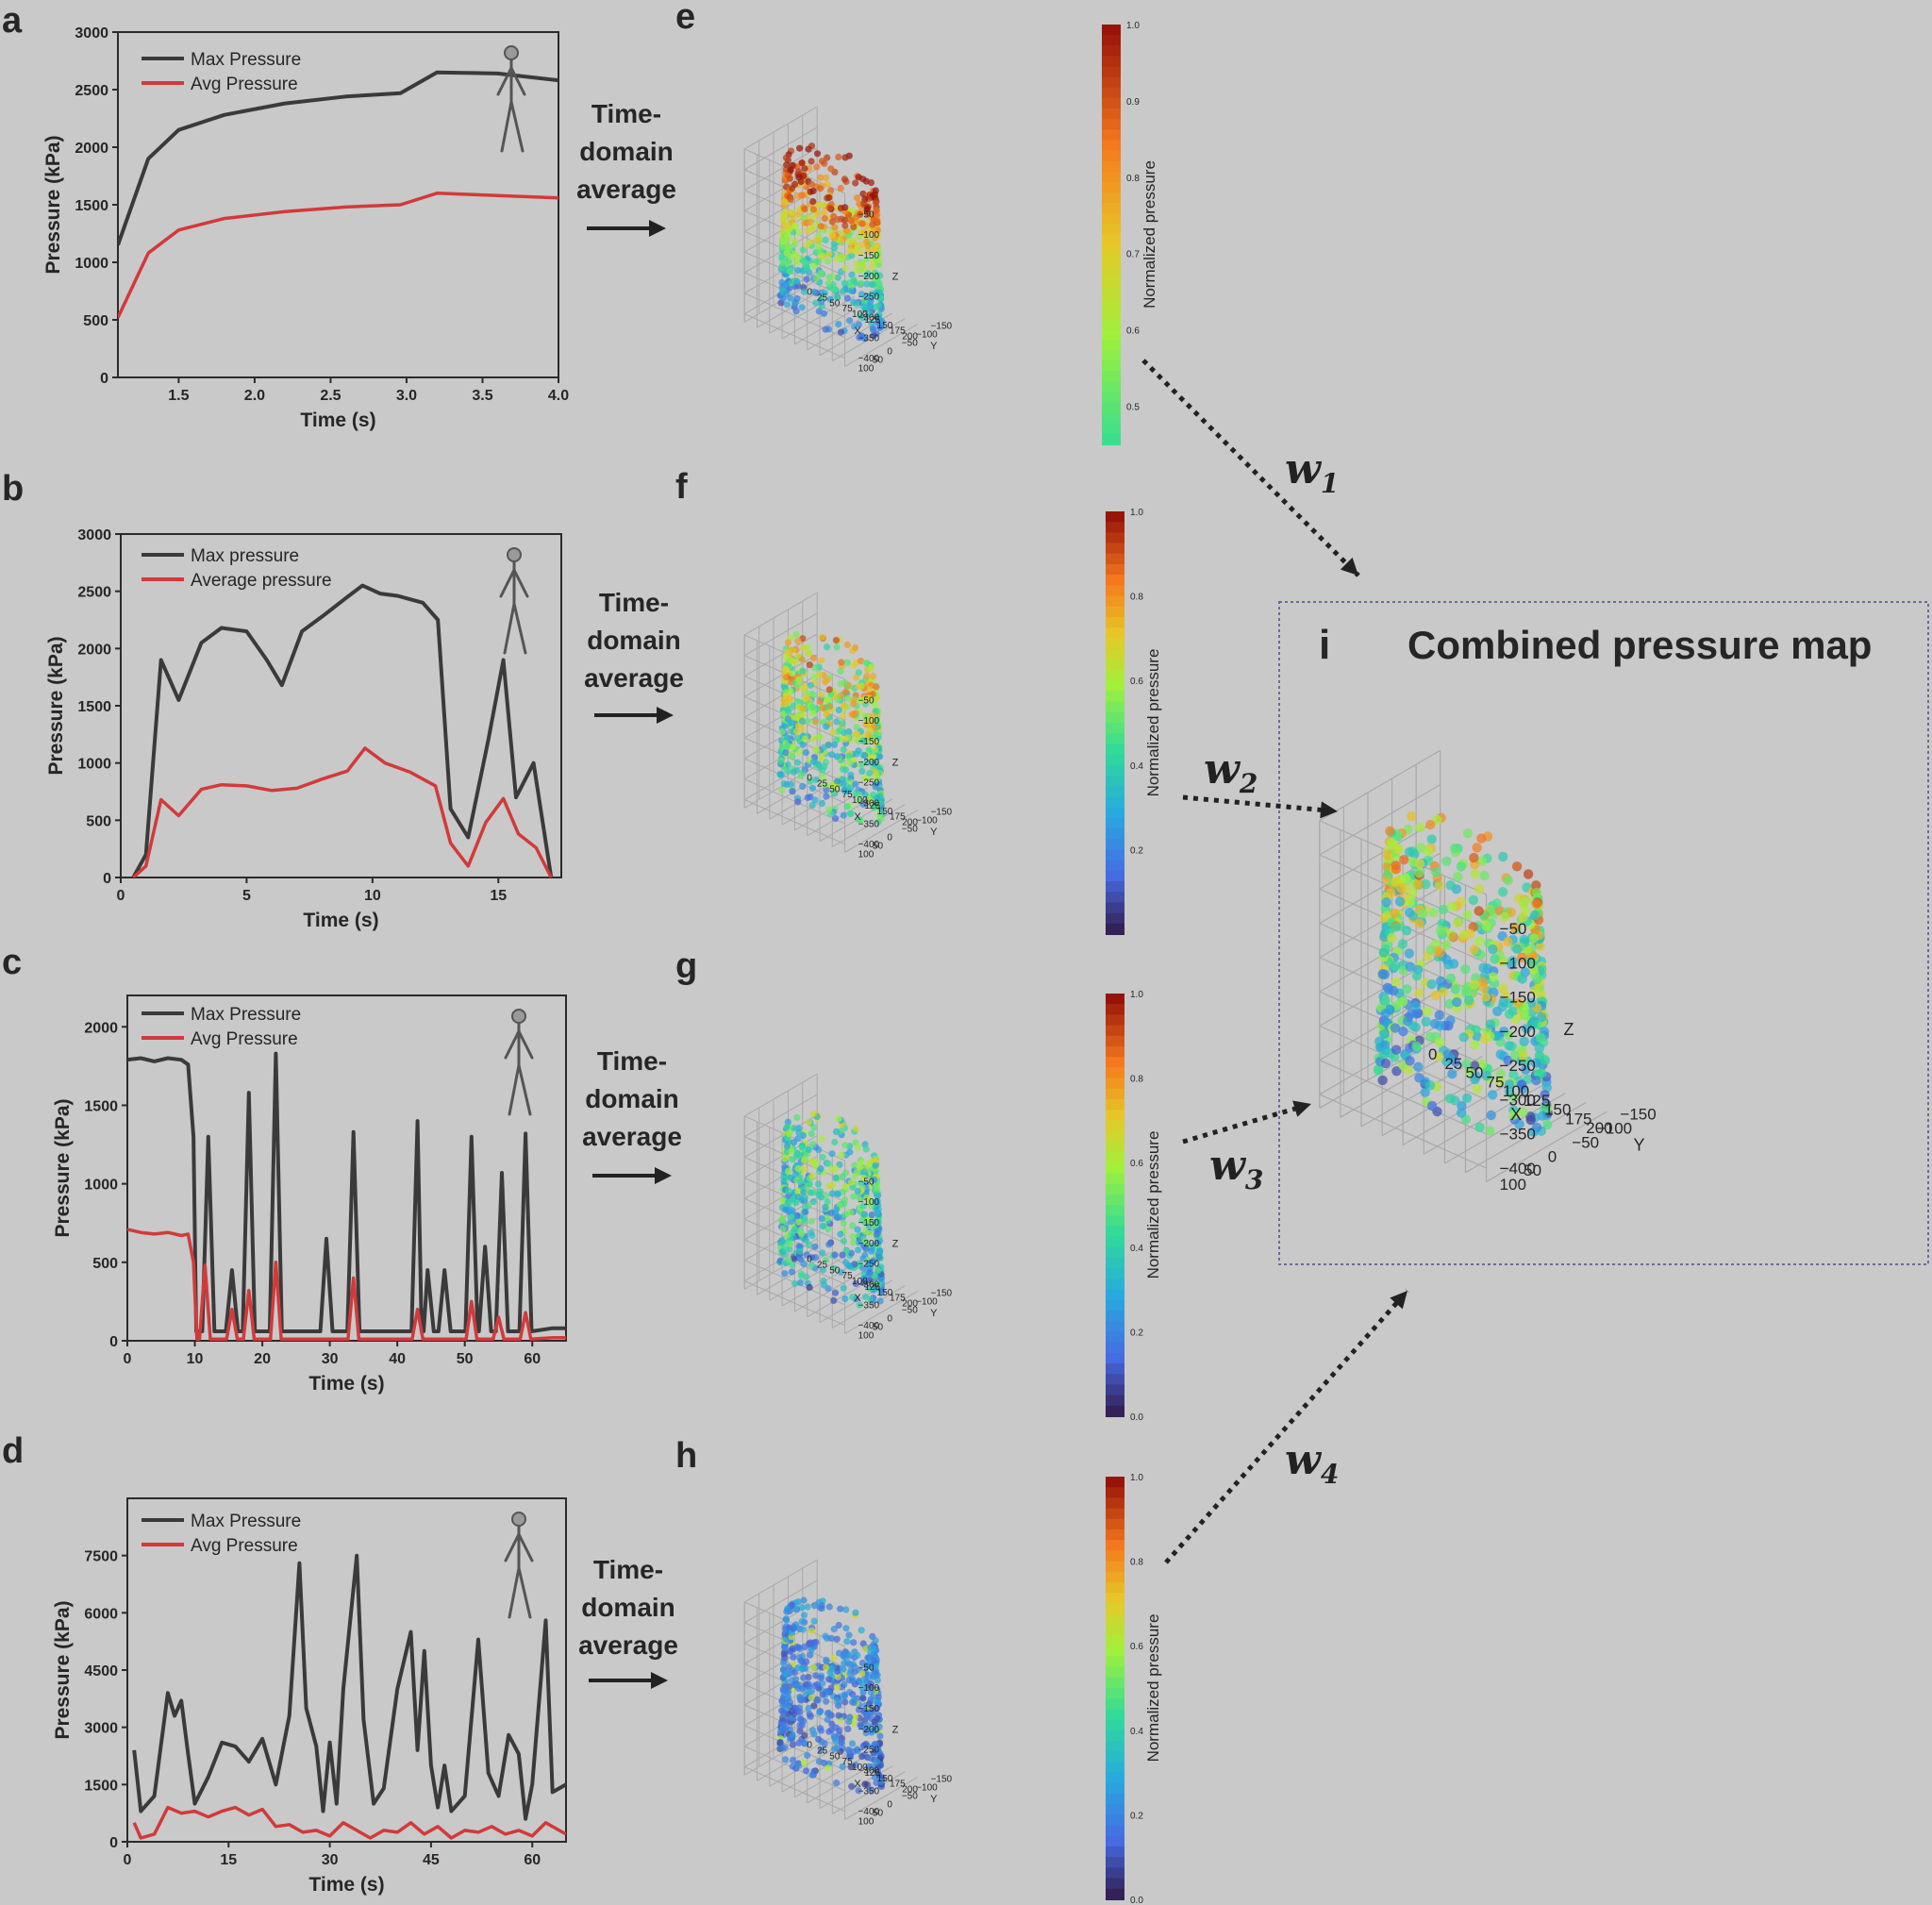 The image size is (1932, 1905). I want to click on y-tick-label: 2000, so click(92, 149).